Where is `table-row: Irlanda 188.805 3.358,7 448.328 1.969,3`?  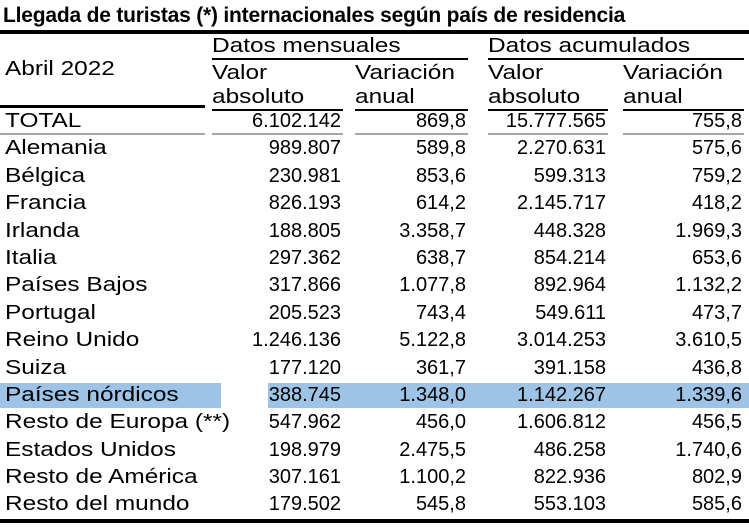
table-row: Irlanda 188.805 3.358,7 448.328 1.969,3 is located at coordinates (374, 231).